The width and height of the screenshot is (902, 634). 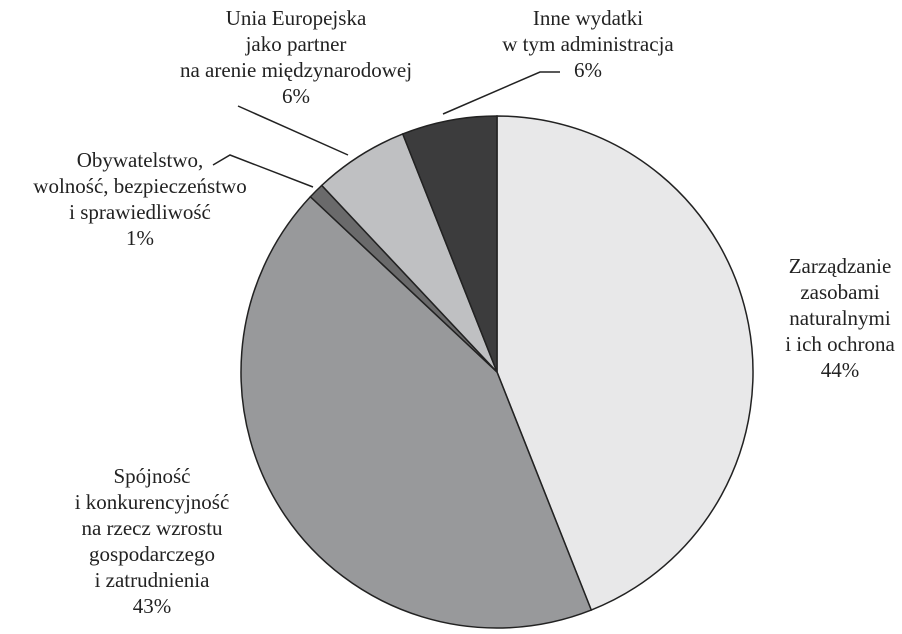 What do you see at coordinates (140, 212) in the screenshot?
I see `slice-label: i sprawiedliwość` at bounding box center [140, 212].